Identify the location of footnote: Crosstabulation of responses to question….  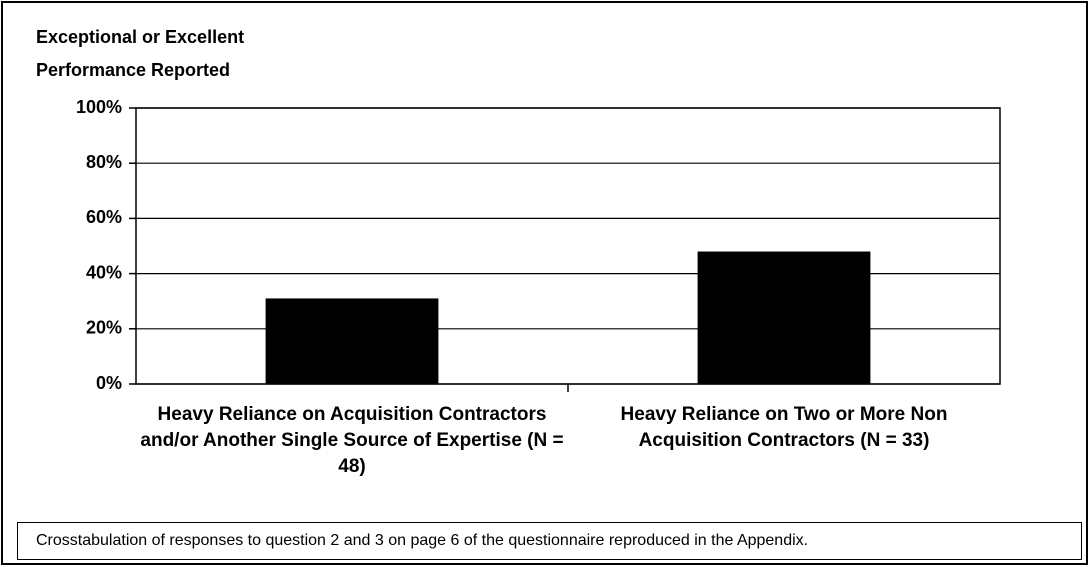
(549, 541).